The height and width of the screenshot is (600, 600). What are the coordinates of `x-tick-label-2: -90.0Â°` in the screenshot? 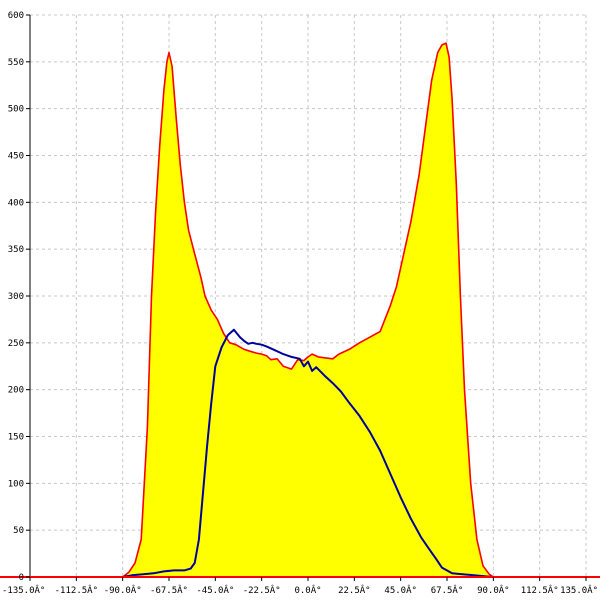 It's located at (123, 590).